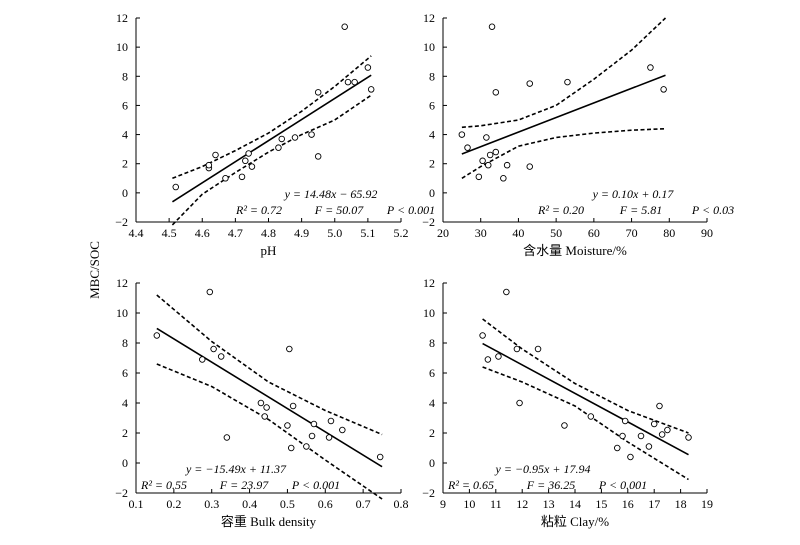 The image size is (800, 545). I want to click on x-tick-label: 4.9, so click(301, 233).